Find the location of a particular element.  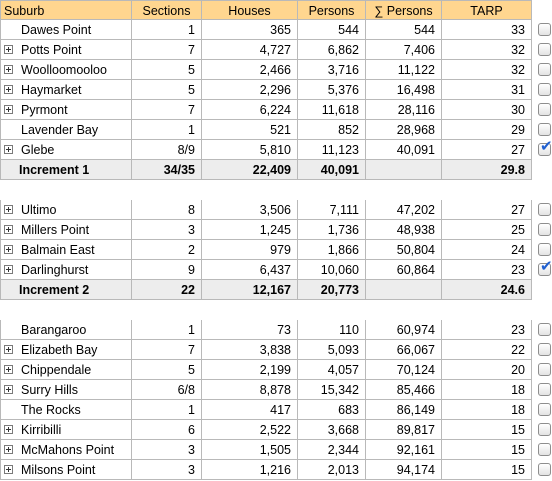

cell-suburb: Kirribilli is located at coordinates (66, 430).